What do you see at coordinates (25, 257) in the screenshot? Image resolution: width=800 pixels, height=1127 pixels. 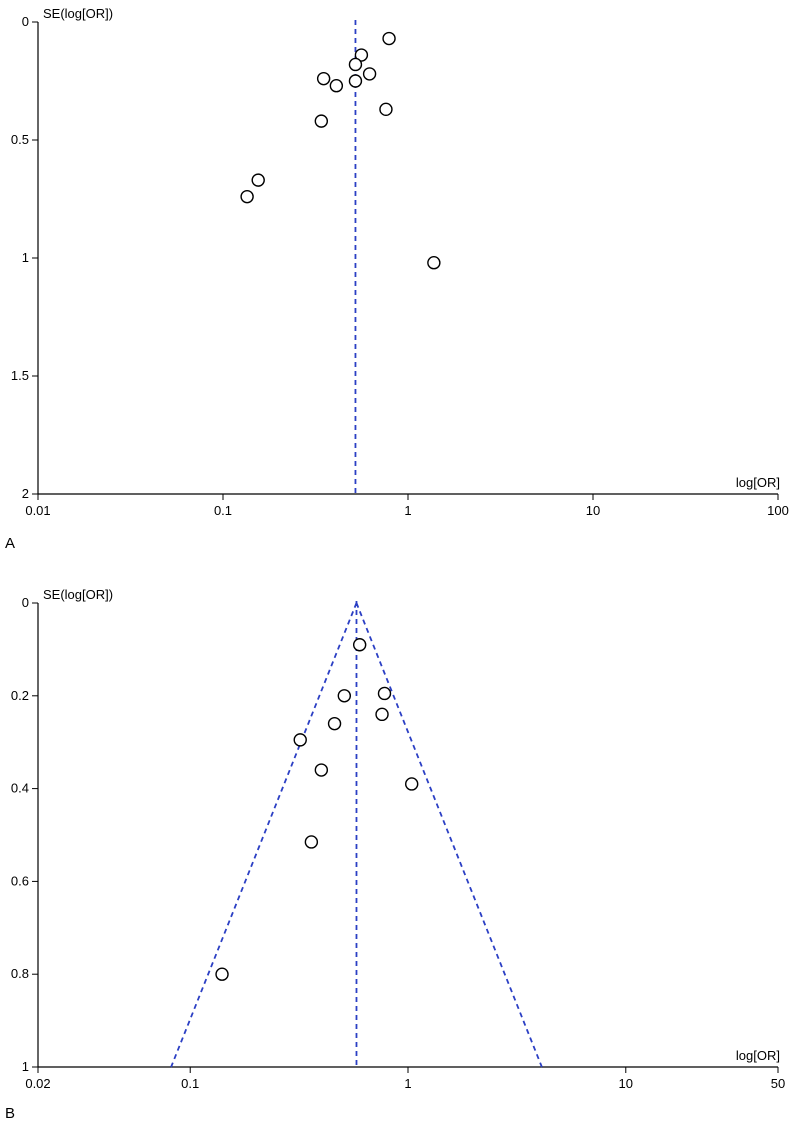 I see `chart-0-y-tick-label: 1` at bounding box center [25, 257].